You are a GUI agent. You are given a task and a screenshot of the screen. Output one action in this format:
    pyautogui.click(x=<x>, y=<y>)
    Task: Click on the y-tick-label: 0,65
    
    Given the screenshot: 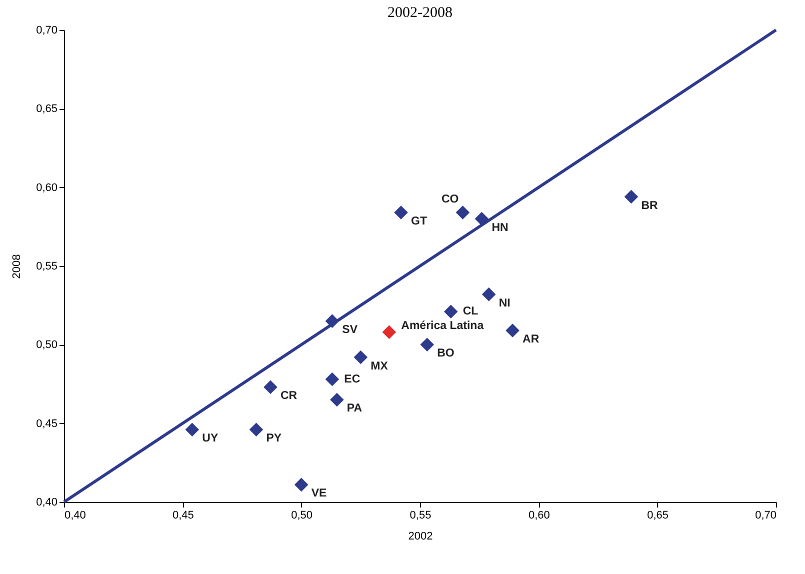 What is the action you would take?
    pyautogui.click(x=47, y=109)
    